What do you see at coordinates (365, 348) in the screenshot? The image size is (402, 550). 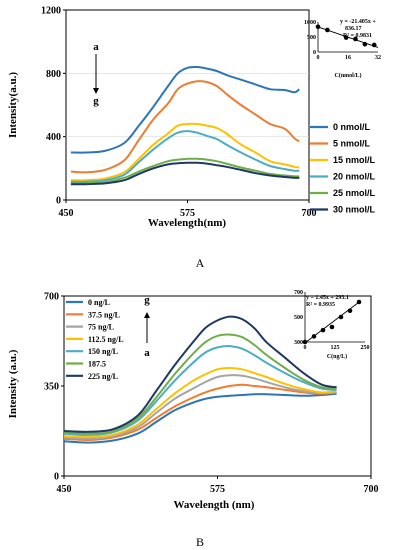 I see `inset-x-tick-label: 250` at bounding box center [365, 348].